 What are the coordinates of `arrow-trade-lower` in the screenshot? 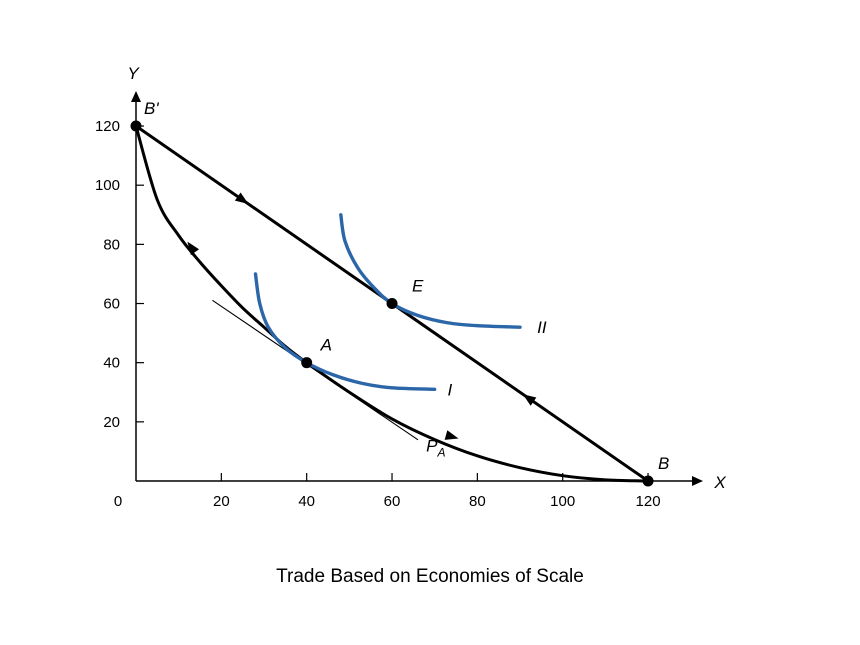 It's located at (529, 400).